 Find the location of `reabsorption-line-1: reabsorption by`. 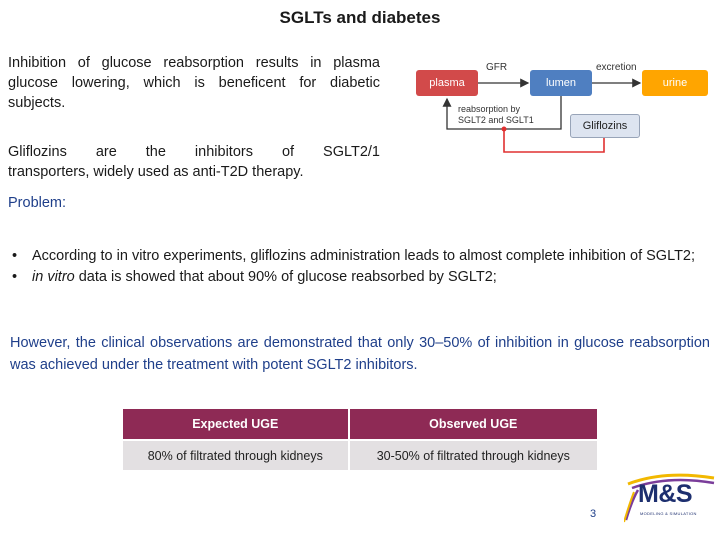

reabsorption-line-1: reabsorption by is located at coordinates (489, 109).